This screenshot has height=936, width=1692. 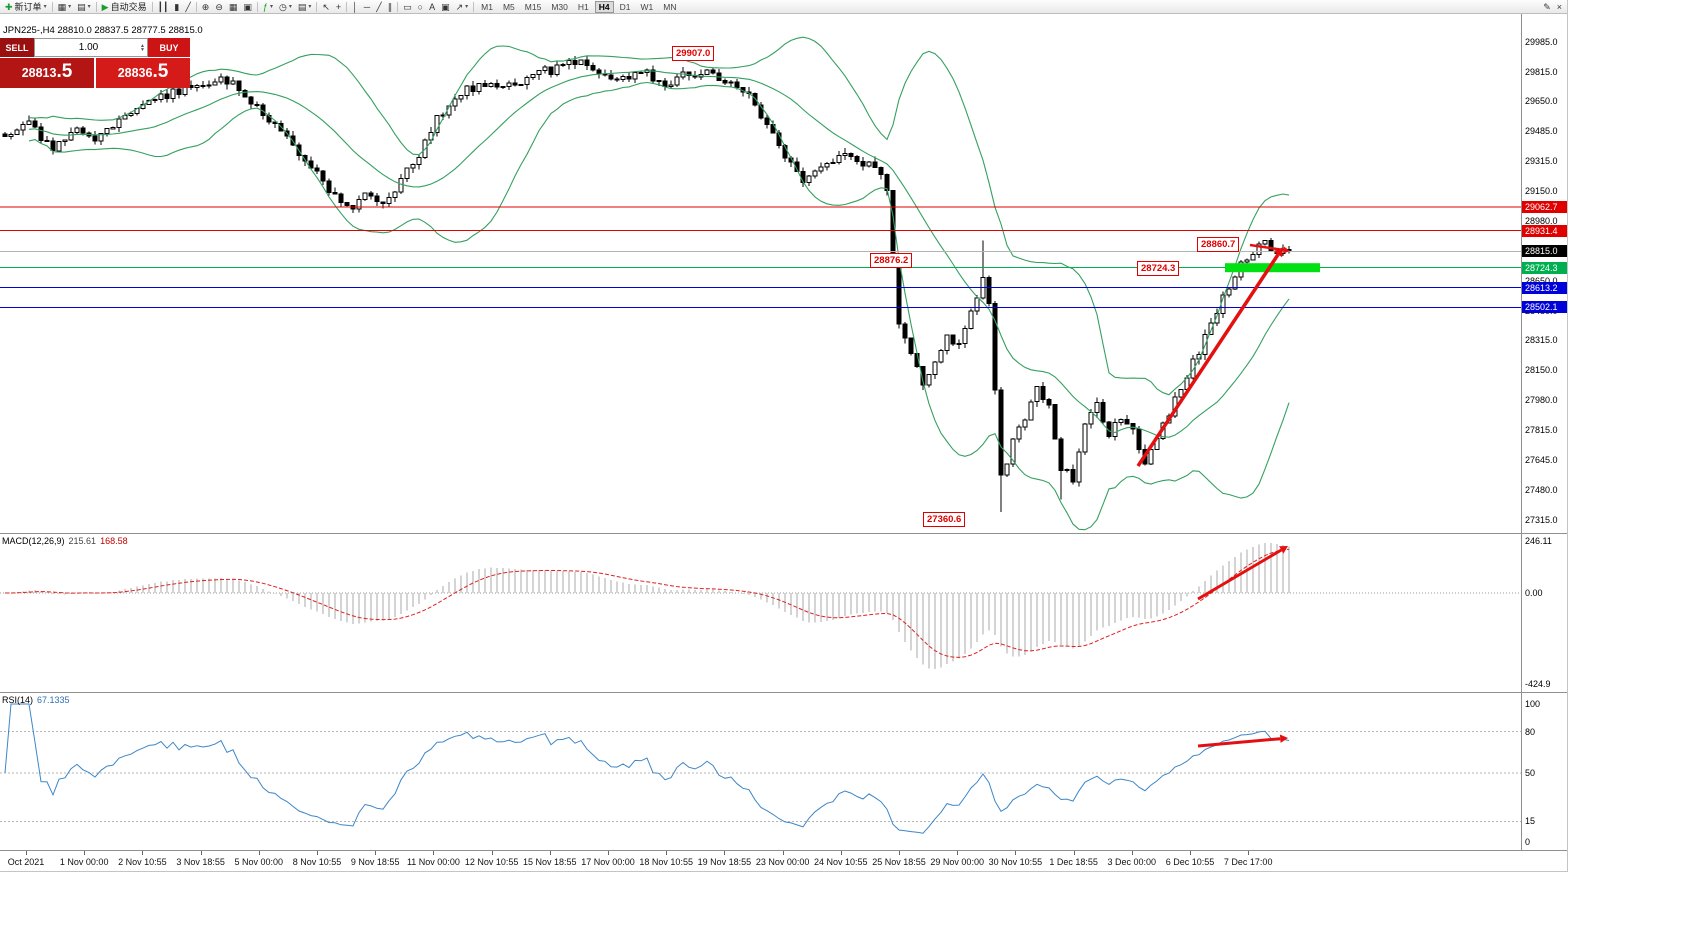 I want to click on timeframe-w1-button: W1, so click(x=647, y=6).